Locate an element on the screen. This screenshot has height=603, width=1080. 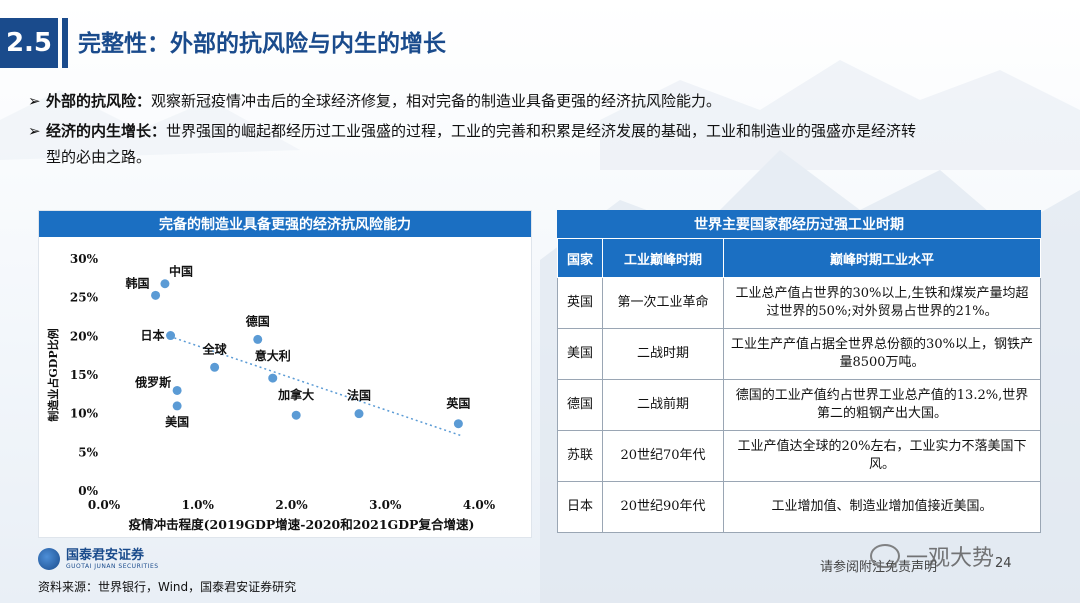
data-point-label: 德国 is located at coordinates (258, 320).